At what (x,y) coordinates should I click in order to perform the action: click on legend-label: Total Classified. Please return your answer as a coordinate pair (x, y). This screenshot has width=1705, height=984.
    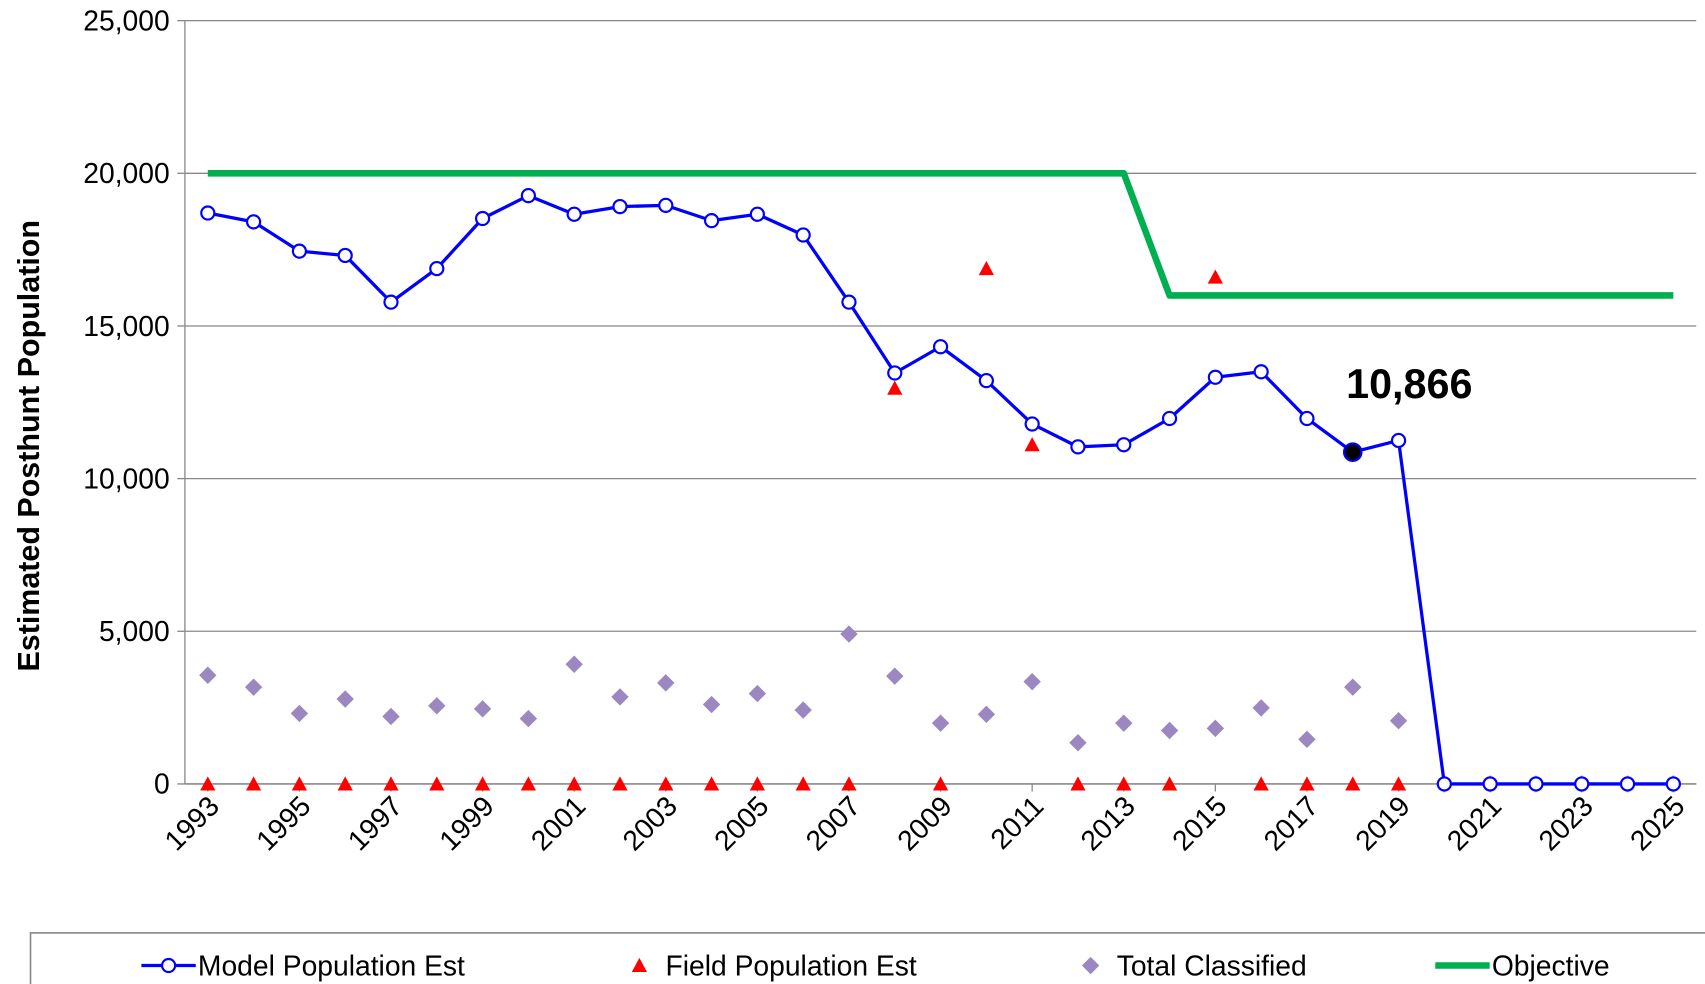
    Looking at the image, I should click on (1212, 965).